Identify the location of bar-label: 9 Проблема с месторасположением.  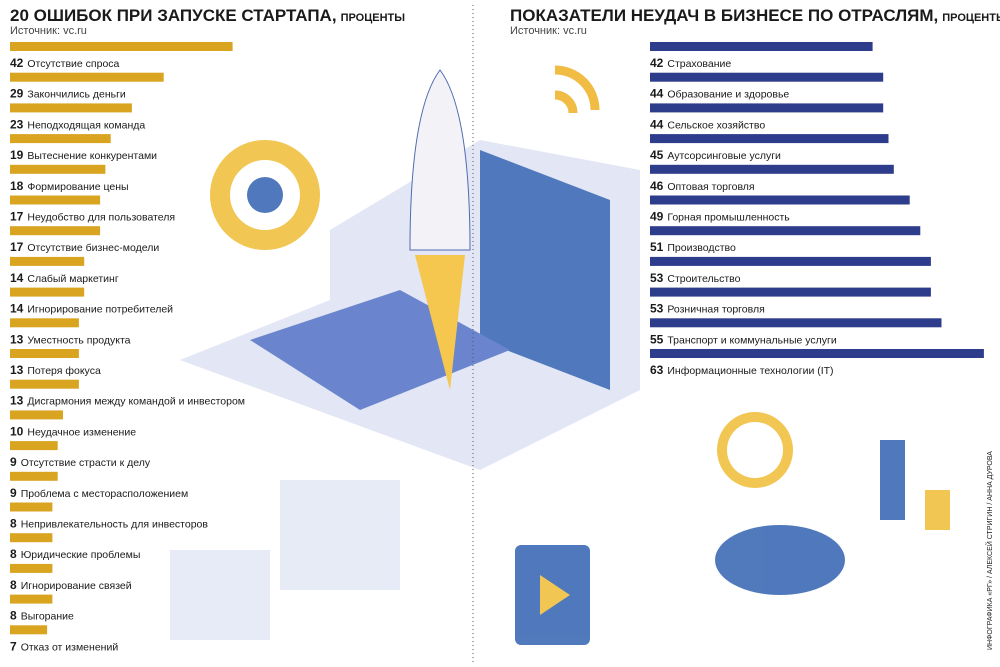
(99, 493).